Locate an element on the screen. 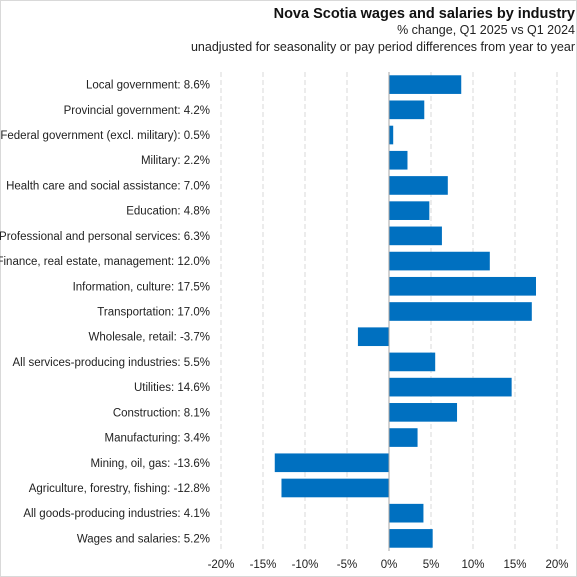 Image resolution: width=577 pixels, height=577 pixels. category-name: Agriculture, forestry, fishing is located at coordinates (98, 489).